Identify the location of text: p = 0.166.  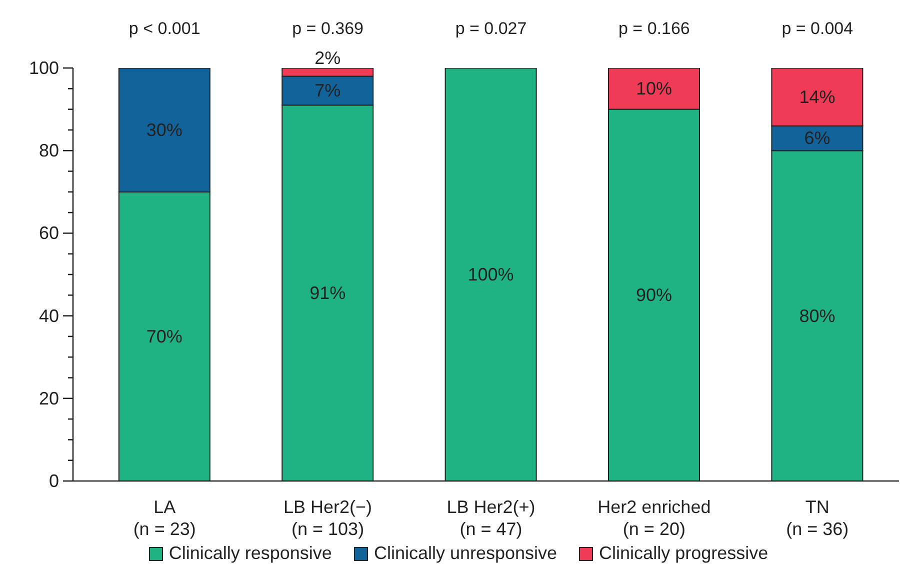
(654, 28).